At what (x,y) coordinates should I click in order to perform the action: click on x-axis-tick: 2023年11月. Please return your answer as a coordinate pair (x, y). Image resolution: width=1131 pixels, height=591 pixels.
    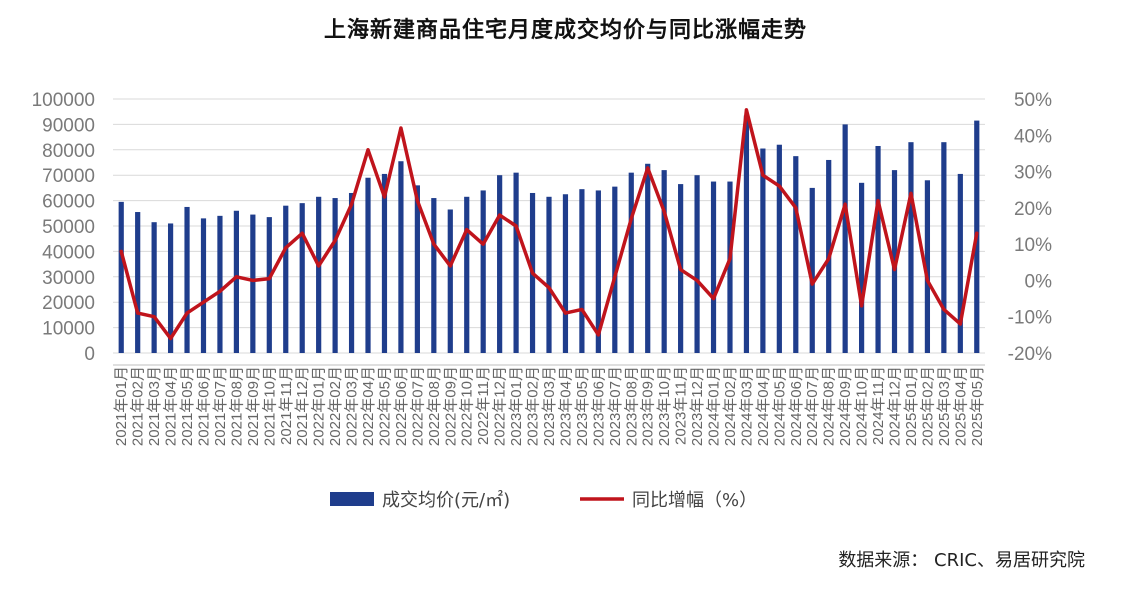
    Looking at the image, I should click on (681, 405).